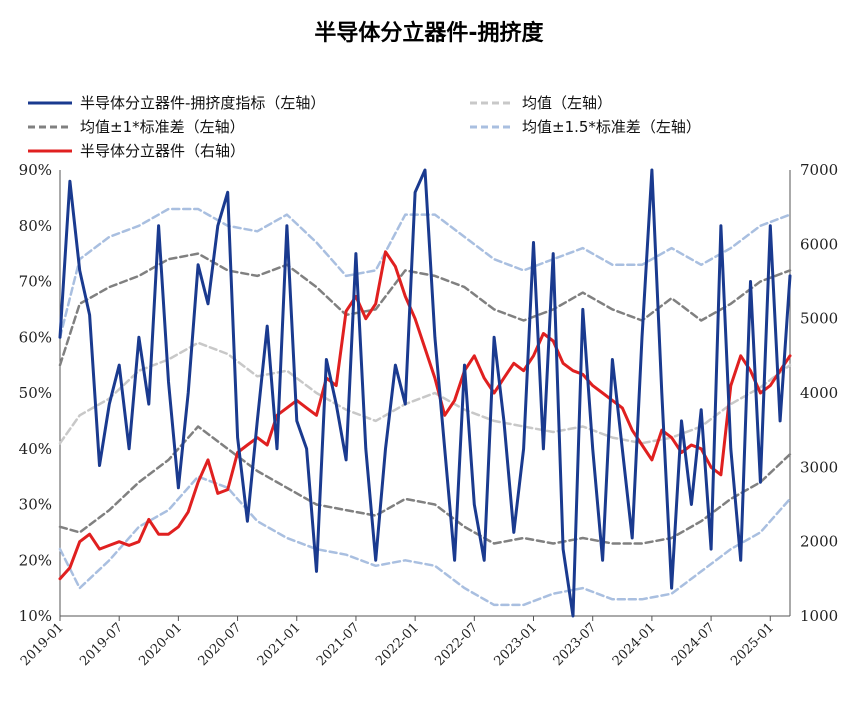 The height and width of the screenshot is (702, 859). Describe the element at coordinates (35, 449) in the screenshot. I see `y-left-tick-label: 40%` at that location.